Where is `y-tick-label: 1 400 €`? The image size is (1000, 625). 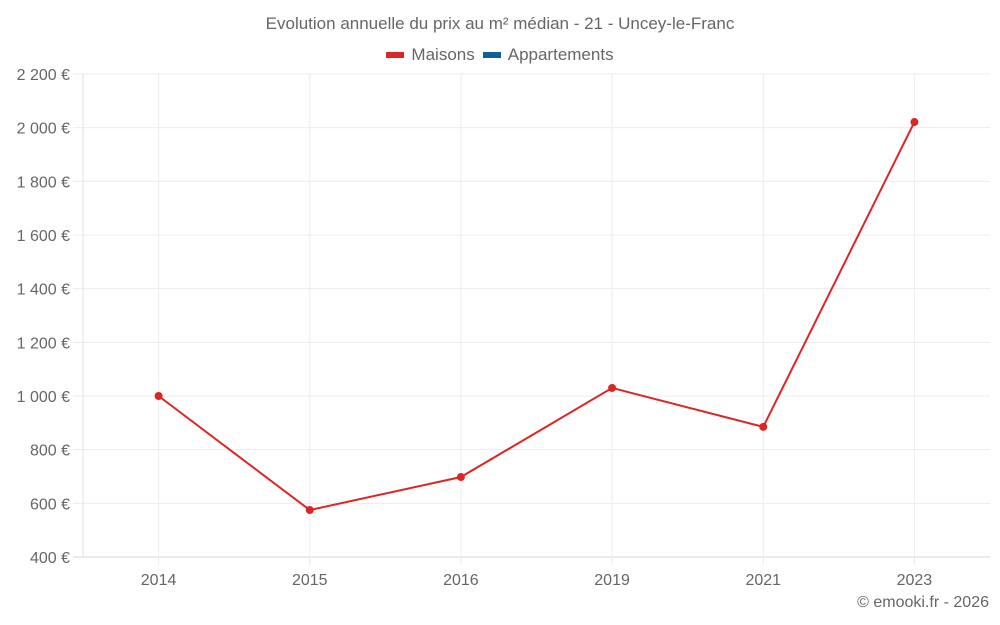
y-tick-label: 1 400 € is located at coordinates (43, 290).